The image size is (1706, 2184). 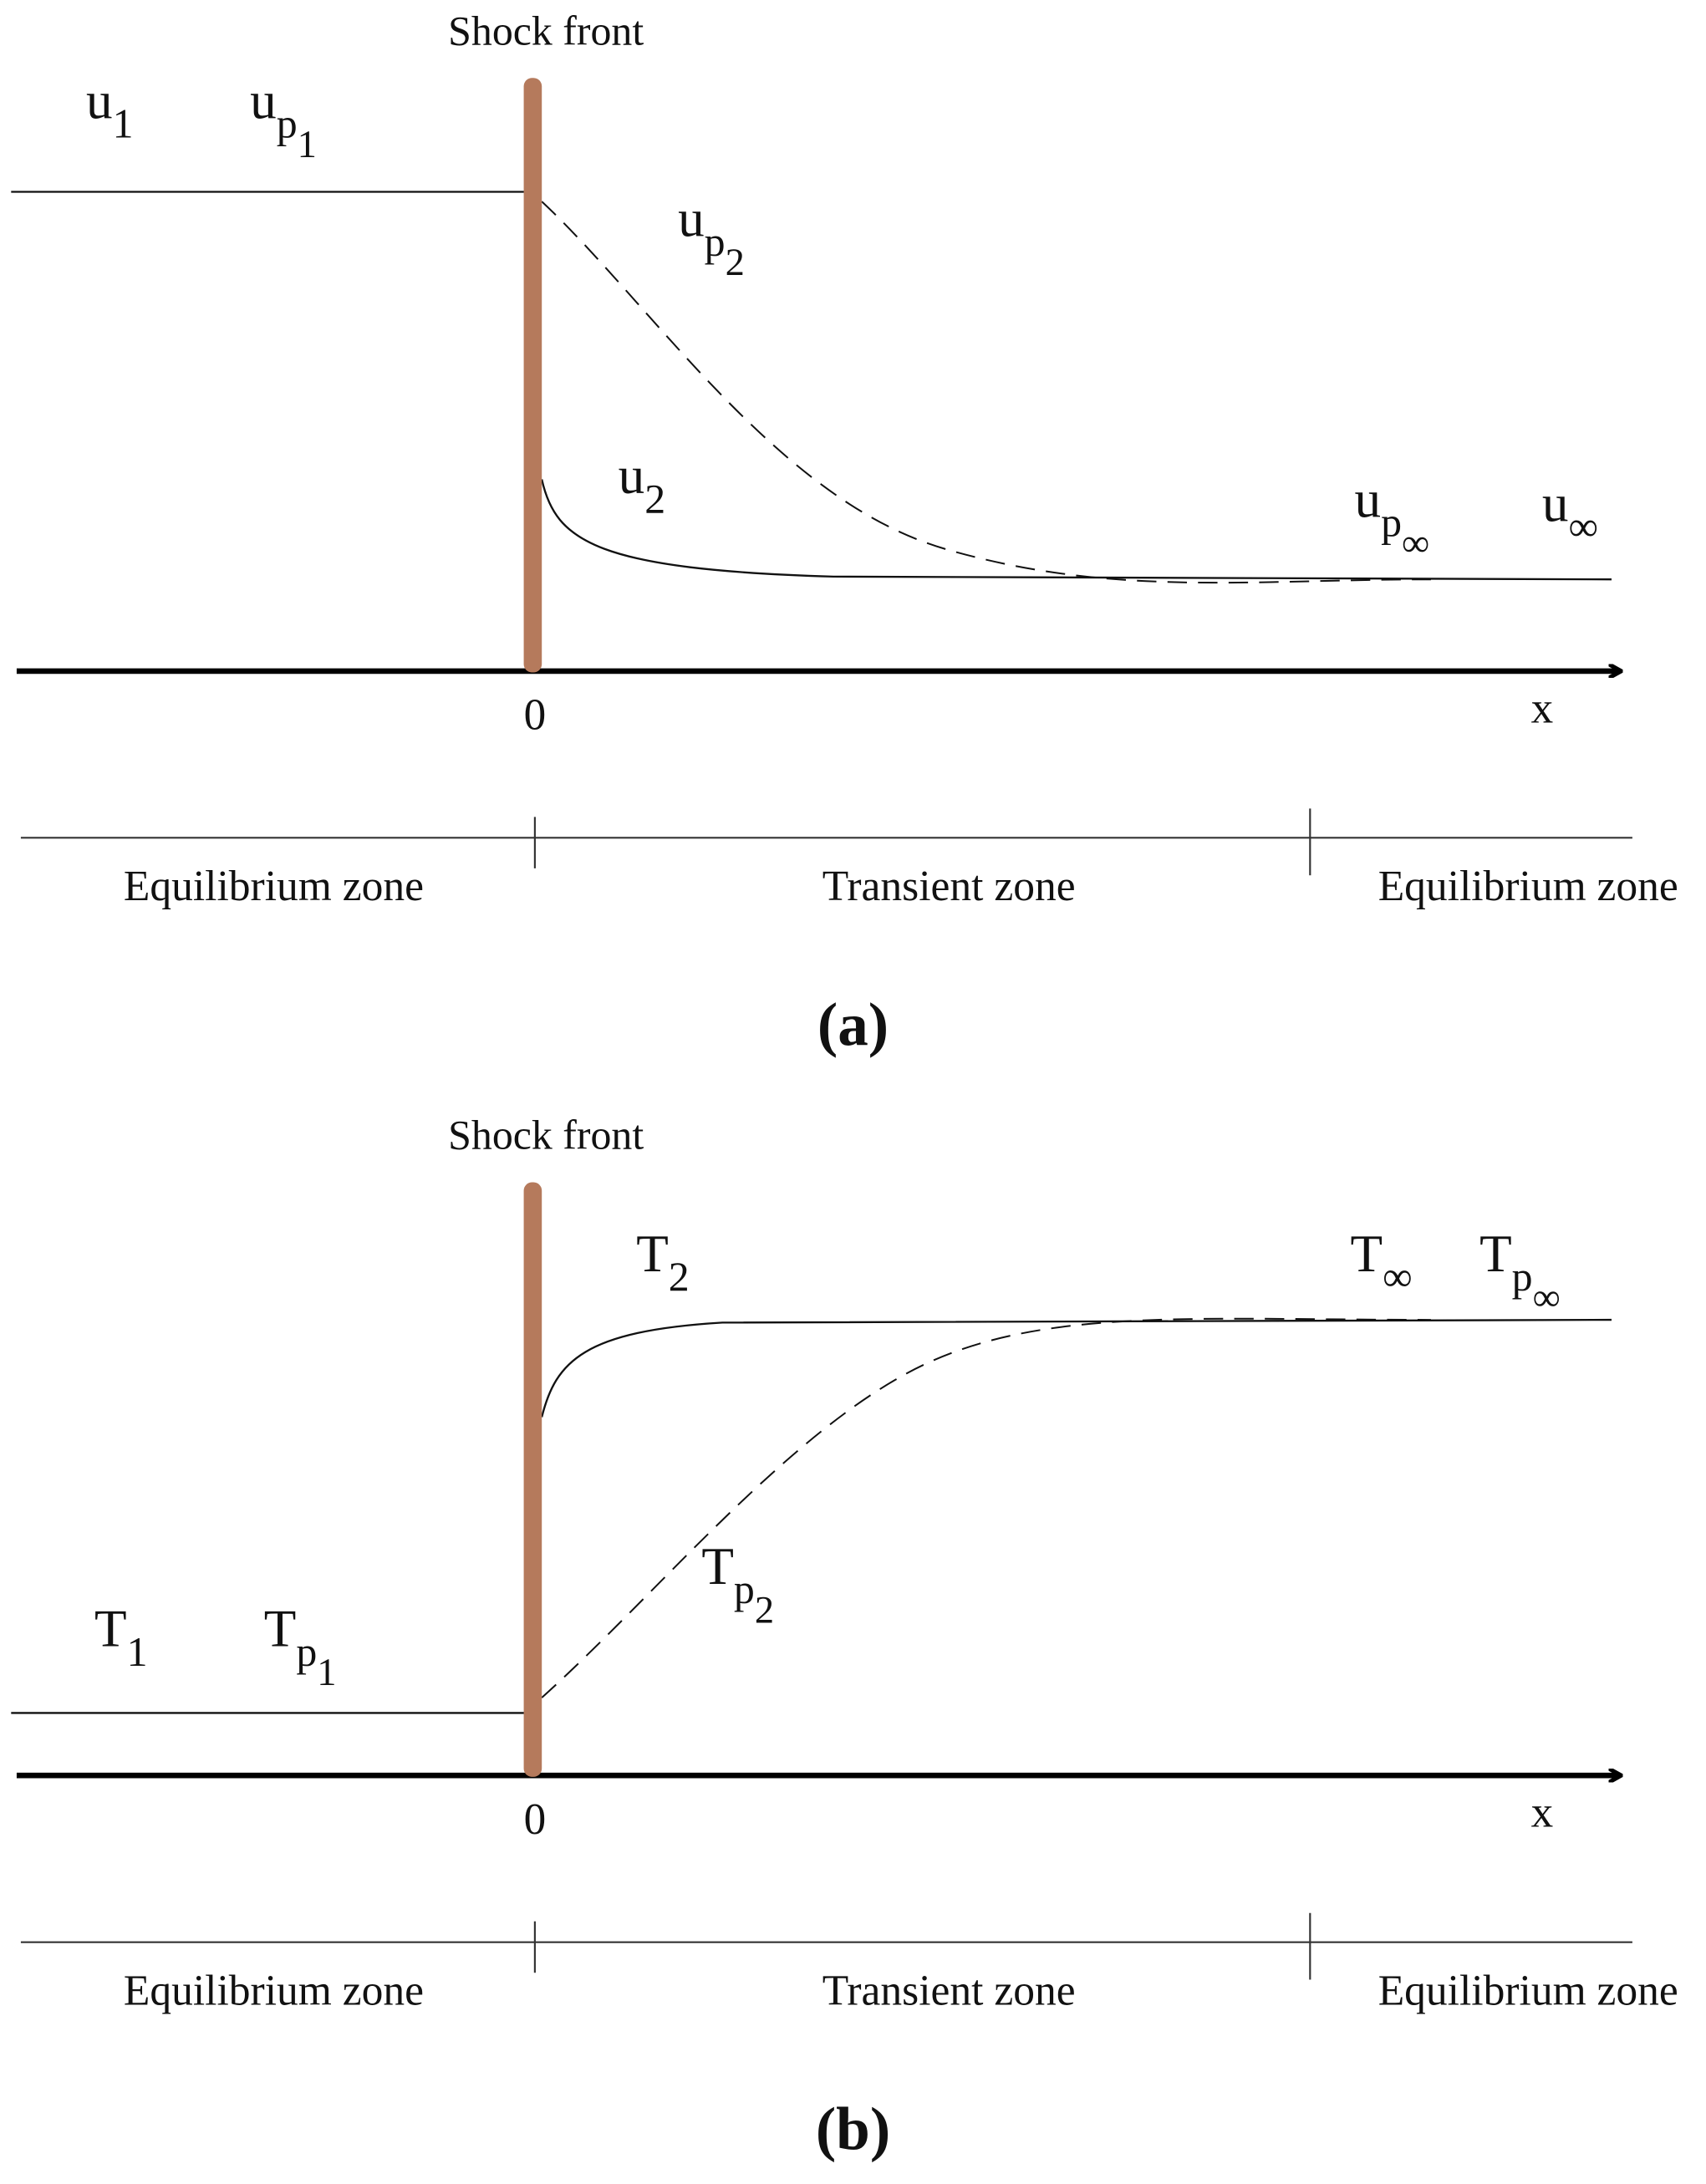 I want to click on curve-label: T∞, so click(x=1382, y=1262).